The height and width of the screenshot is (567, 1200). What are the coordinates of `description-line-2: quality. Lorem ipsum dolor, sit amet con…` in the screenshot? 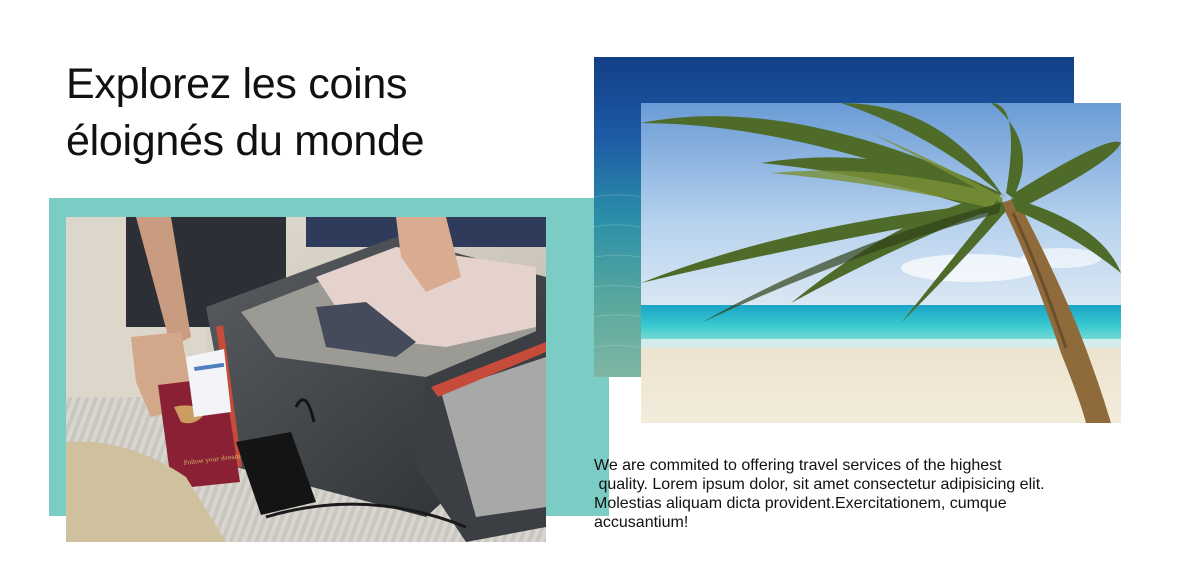 It's located at (819, 484).